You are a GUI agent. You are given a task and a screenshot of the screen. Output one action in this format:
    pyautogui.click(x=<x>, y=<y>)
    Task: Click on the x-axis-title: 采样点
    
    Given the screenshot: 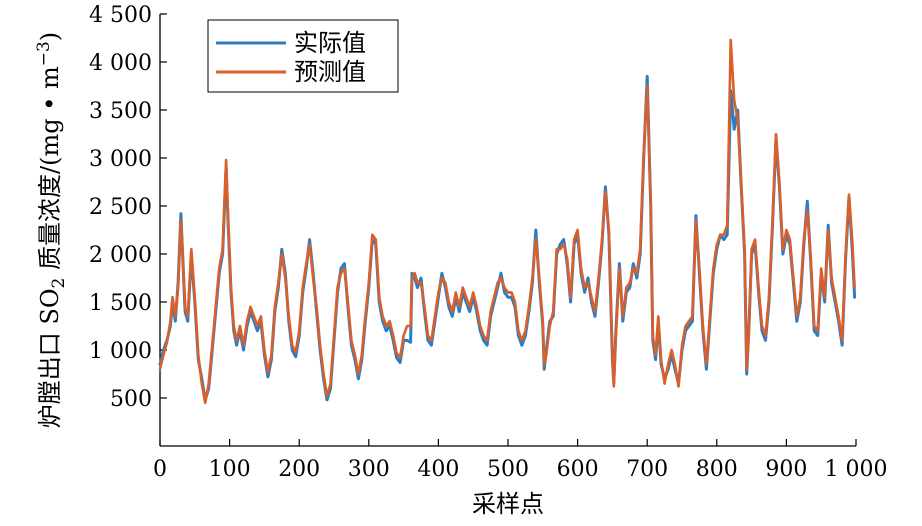 What is the action you would take?
    pyautogui.click(x=508, y=504)
    